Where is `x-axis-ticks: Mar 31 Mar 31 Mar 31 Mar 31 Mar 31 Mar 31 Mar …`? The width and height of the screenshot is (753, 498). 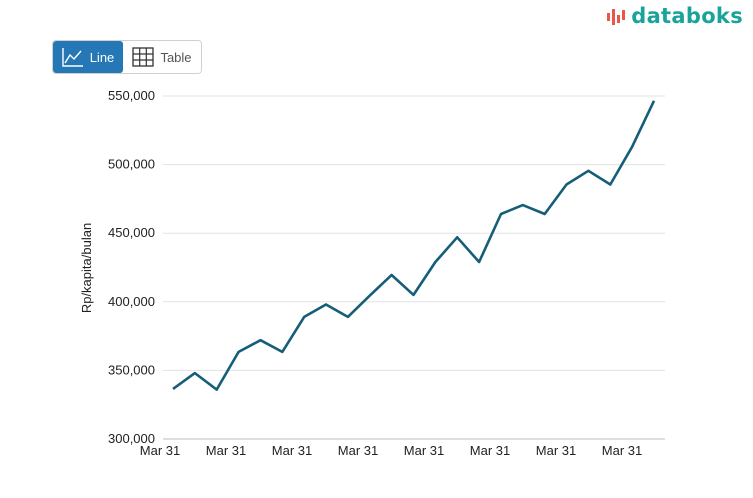
x-axis-ticks: Mar 31 Mar 31 Mar 31 Mar 31 Mar 31 Mar 31 Mar … is located at coordinates (391, 450).